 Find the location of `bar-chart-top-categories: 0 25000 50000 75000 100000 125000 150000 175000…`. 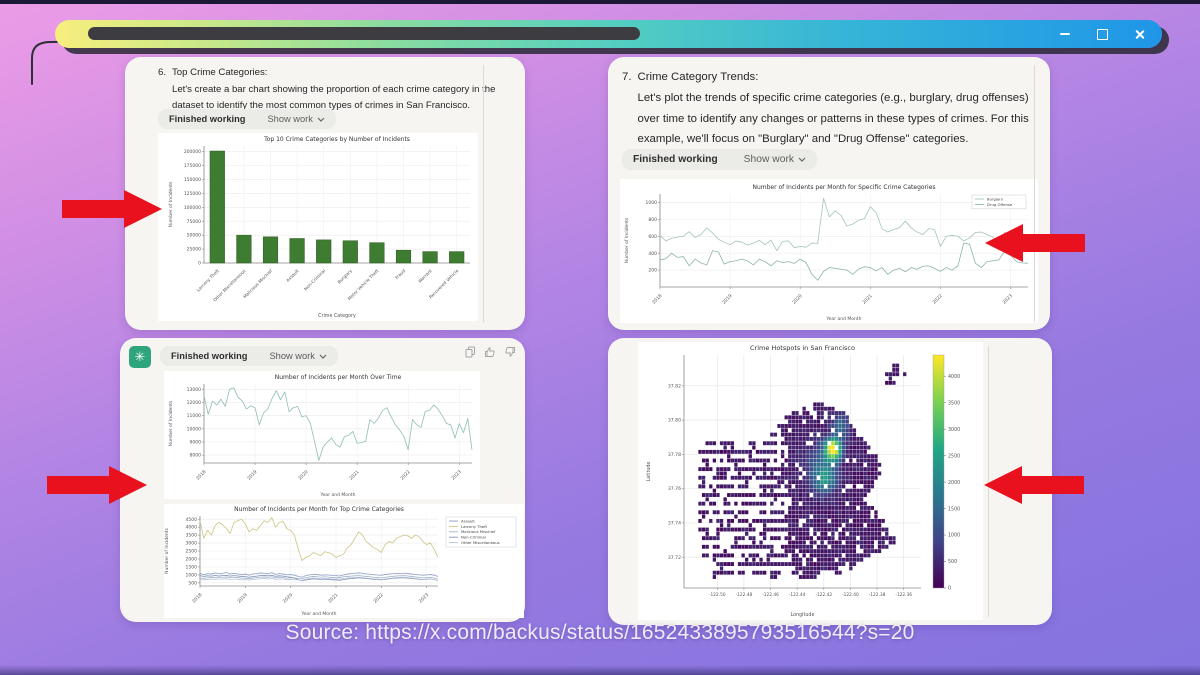

bar-chart-top-categories: 0 25000 50000 75000 100000 125000 150000 175000… is located at coordinates (318, 227).